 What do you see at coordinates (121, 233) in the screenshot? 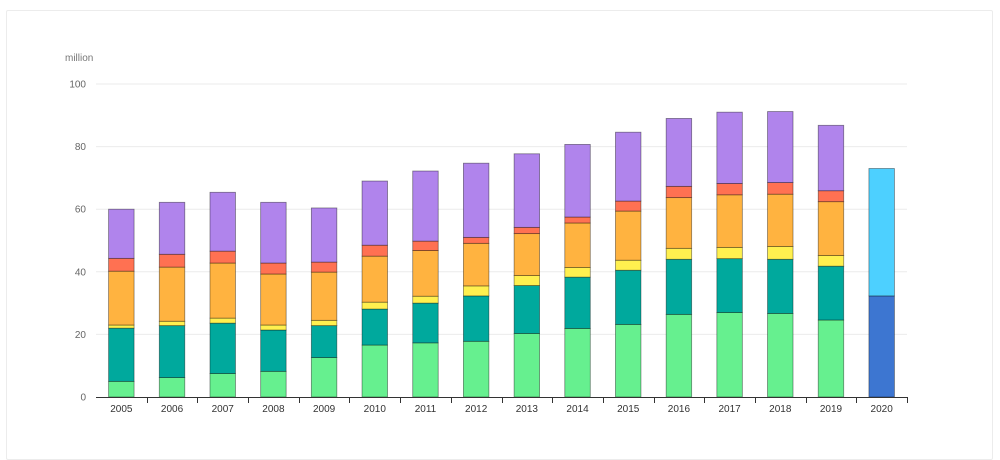
I see `bar-segment-series-6-purple-2005` at bounding box center [121, 233].